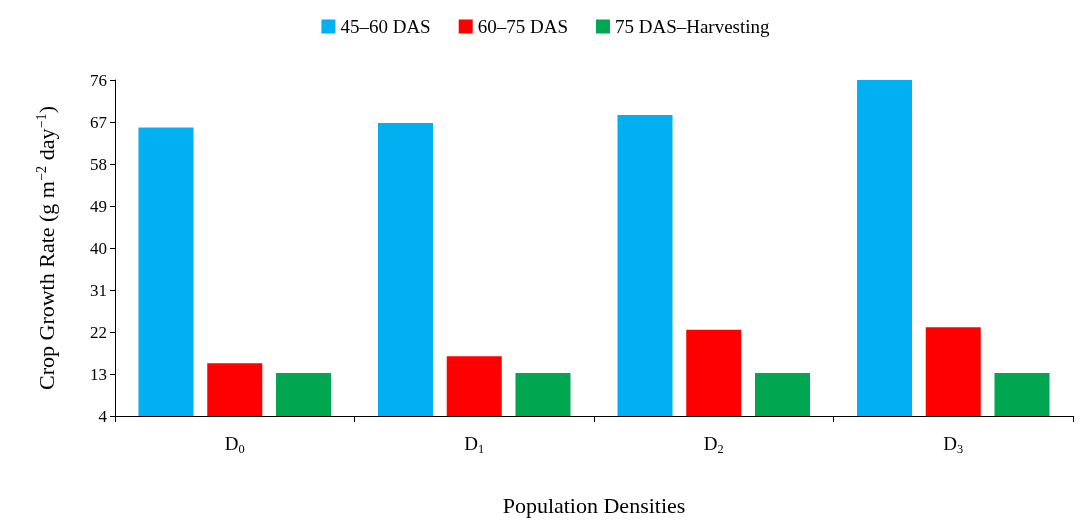 This screenshot has height=521, width=1091. I want to click on x-axis-title: Population Densities, so click(594, 505).